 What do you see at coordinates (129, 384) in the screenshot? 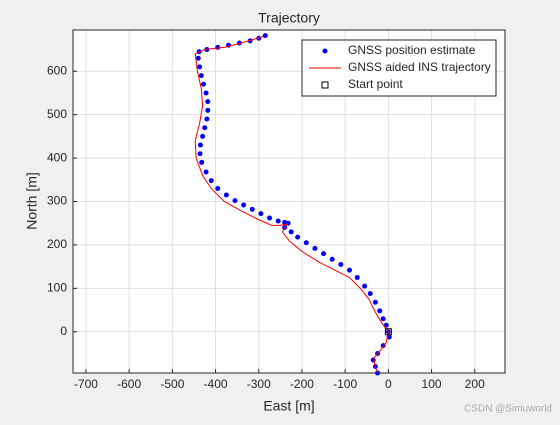
I see `x-tick-label: -600` at bounding box center [129, 384].